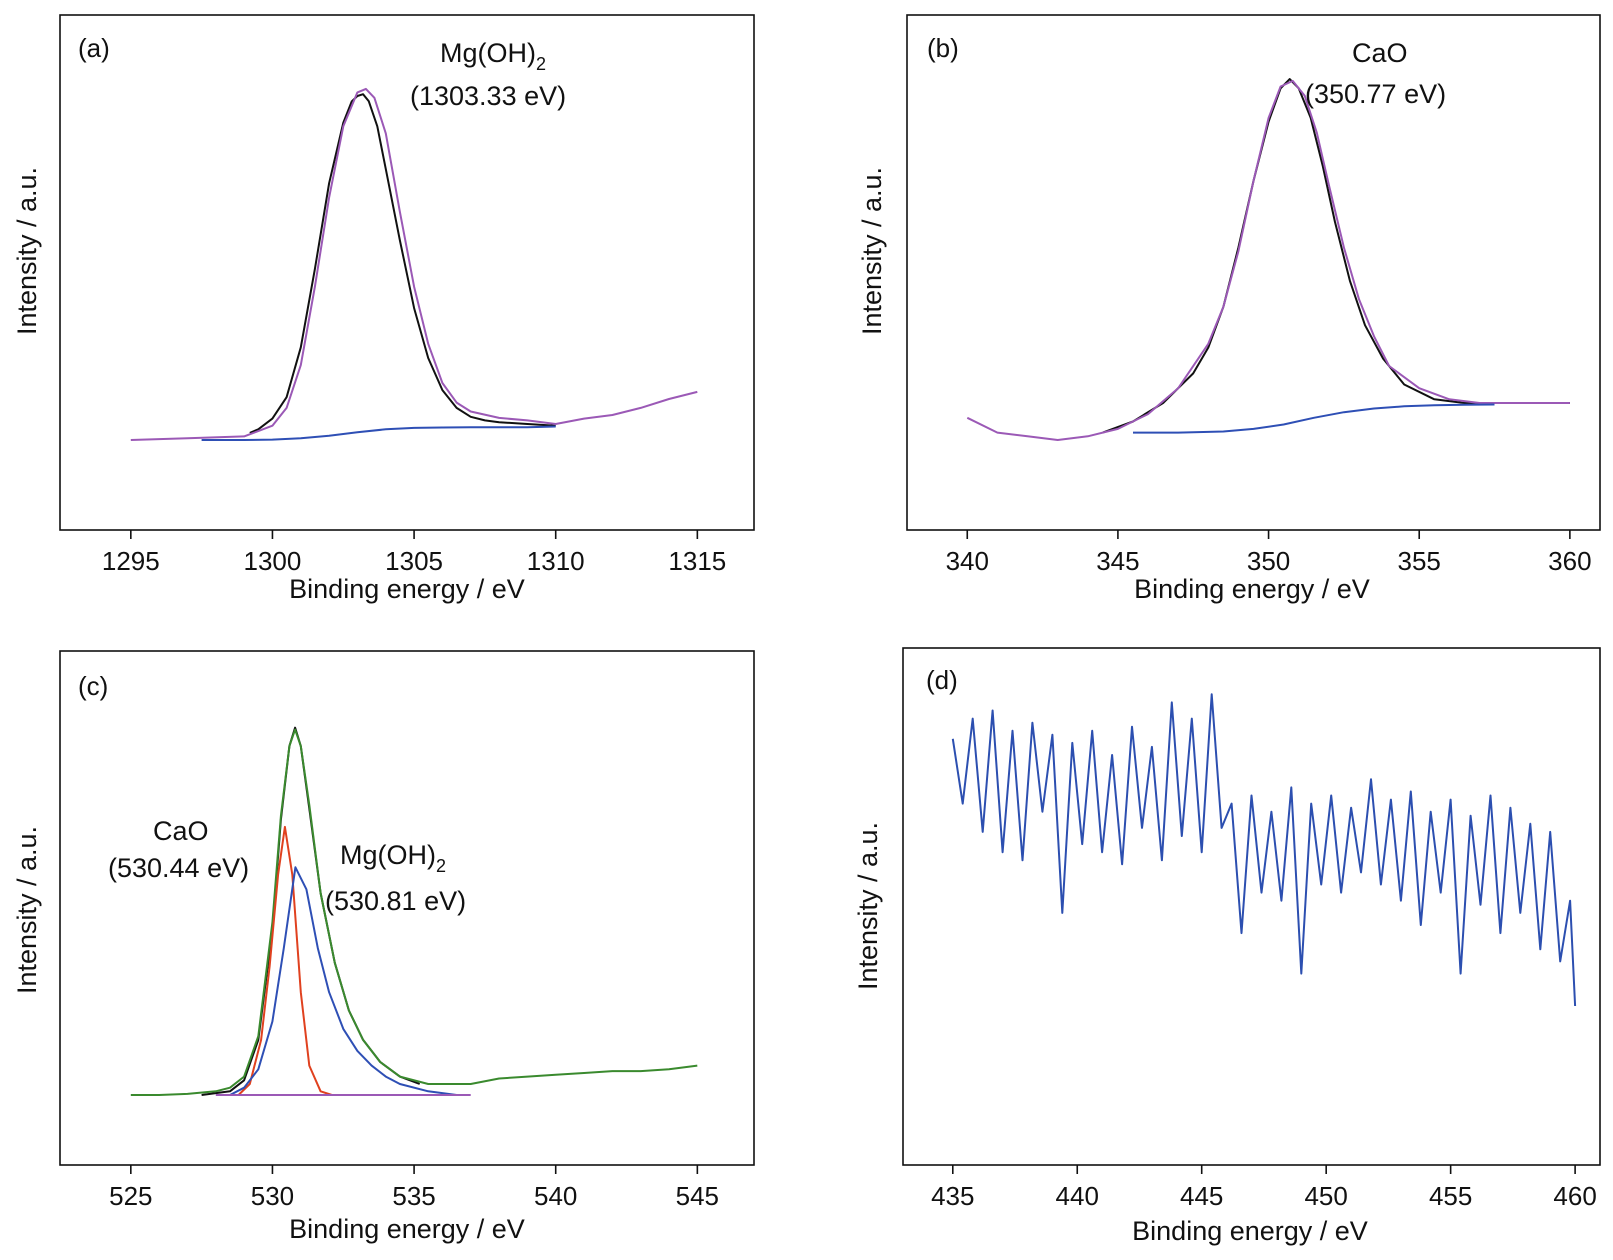  I want to click on series-line-spectrum, so click(1264, 850).